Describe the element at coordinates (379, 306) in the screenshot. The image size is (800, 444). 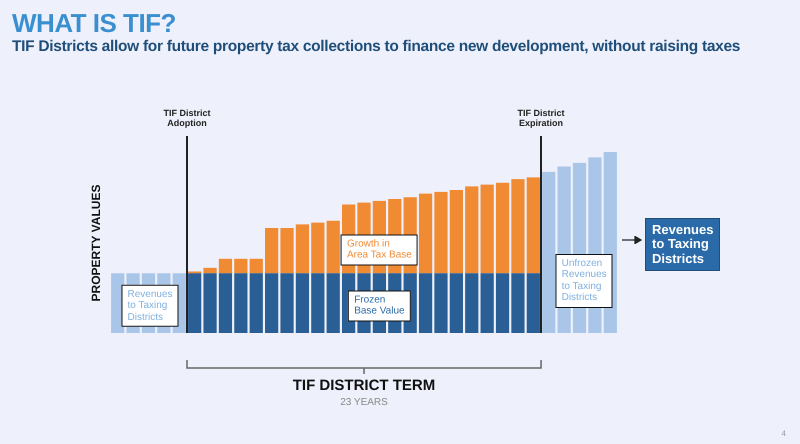
I see `annotation: Frozen Base Value` at that location.